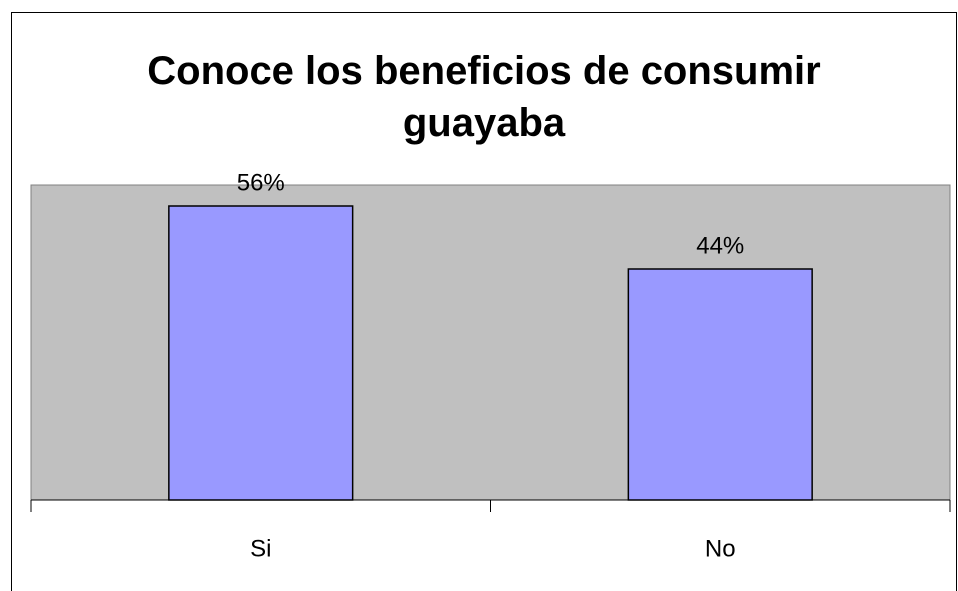  What do you see at coordinates (720, 548) in the screenshot?
I see `x-tick-label: No` at bounding box center [720, 548].